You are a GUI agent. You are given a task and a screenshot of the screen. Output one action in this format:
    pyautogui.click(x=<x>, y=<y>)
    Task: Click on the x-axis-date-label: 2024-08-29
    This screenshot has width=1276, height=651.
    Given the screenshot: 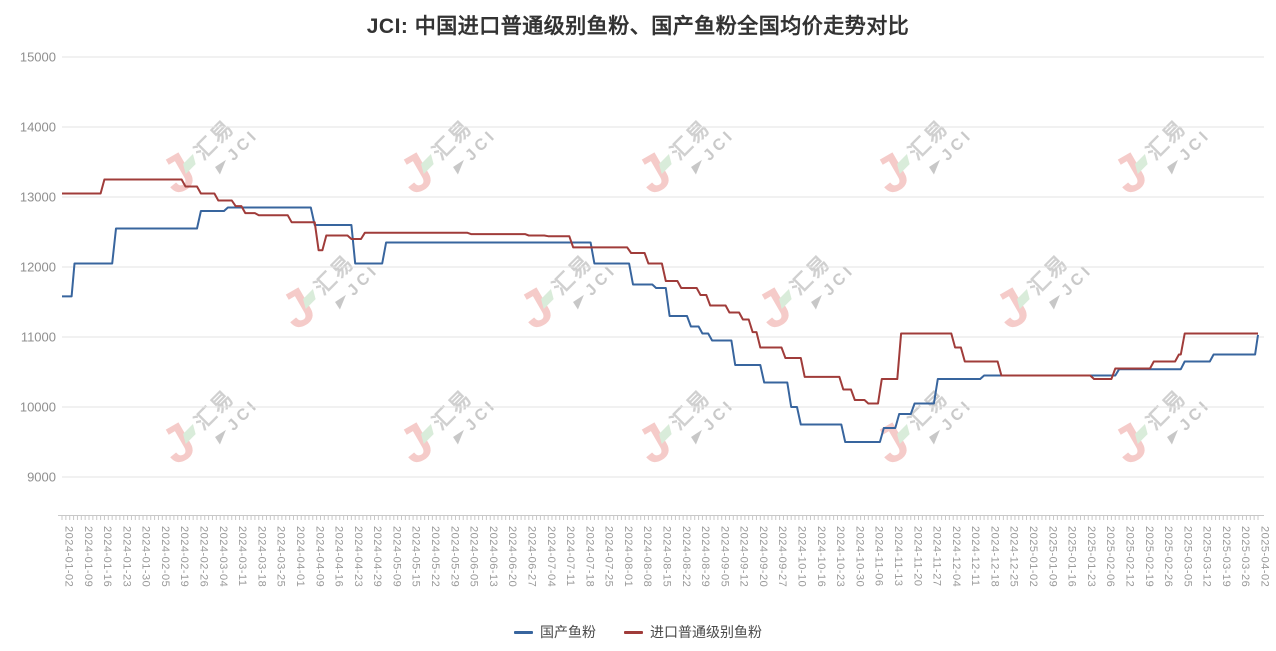 What is the action you would take?
    pyautogui.click(x=705, y=556)
    